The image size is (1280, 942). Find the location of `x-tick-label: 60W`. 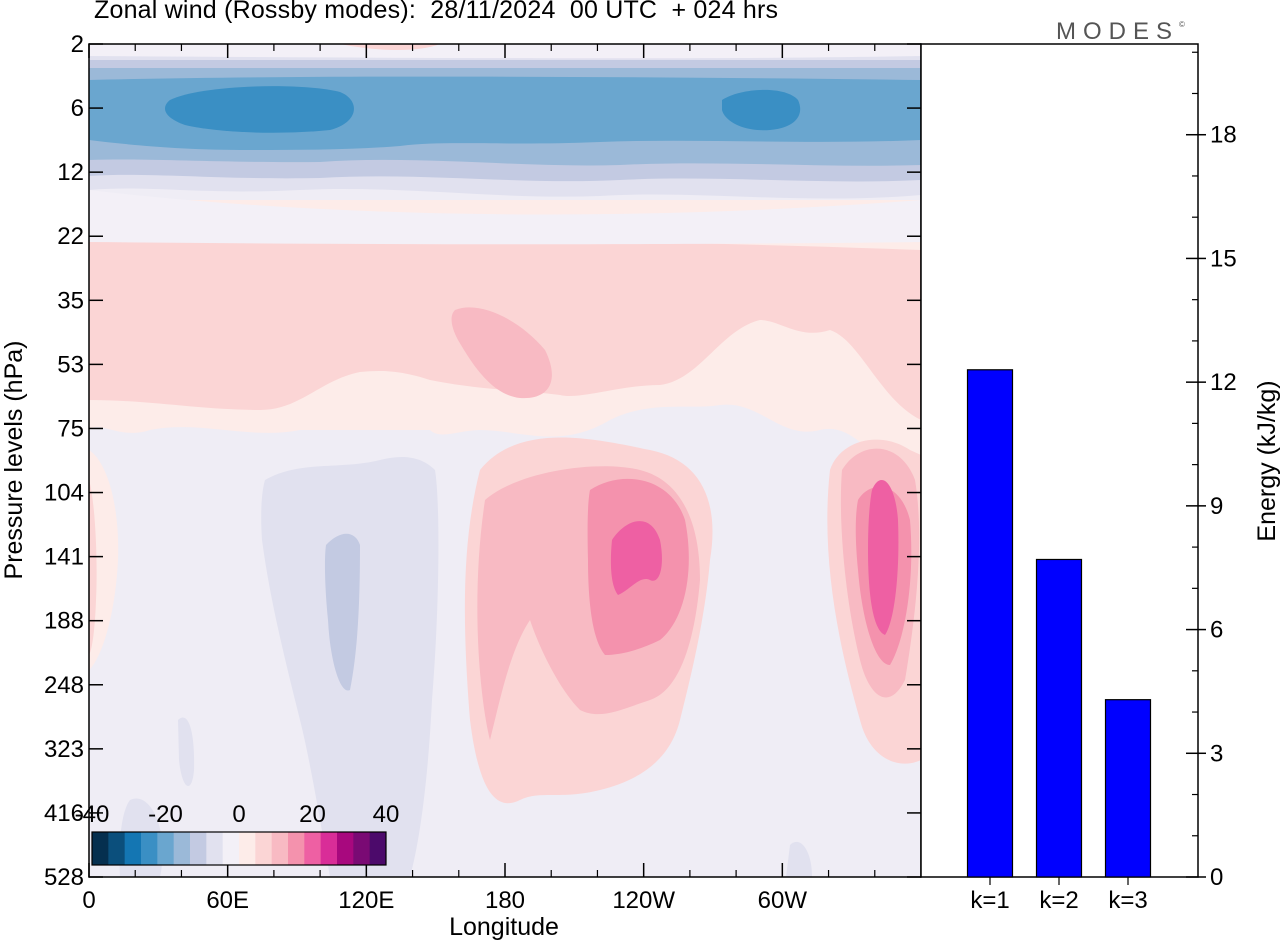

x-tick-label: 60W is located at coordinates (783, 900).